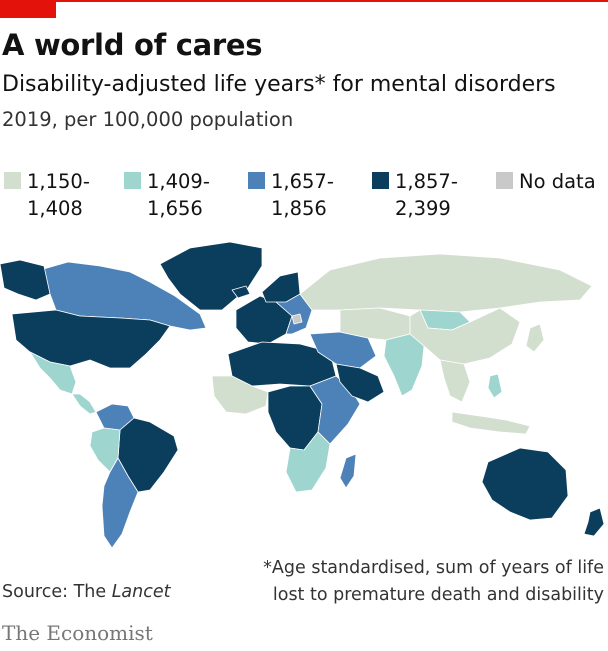  I want to click on legend-label: 2,399, so click(423, 208).